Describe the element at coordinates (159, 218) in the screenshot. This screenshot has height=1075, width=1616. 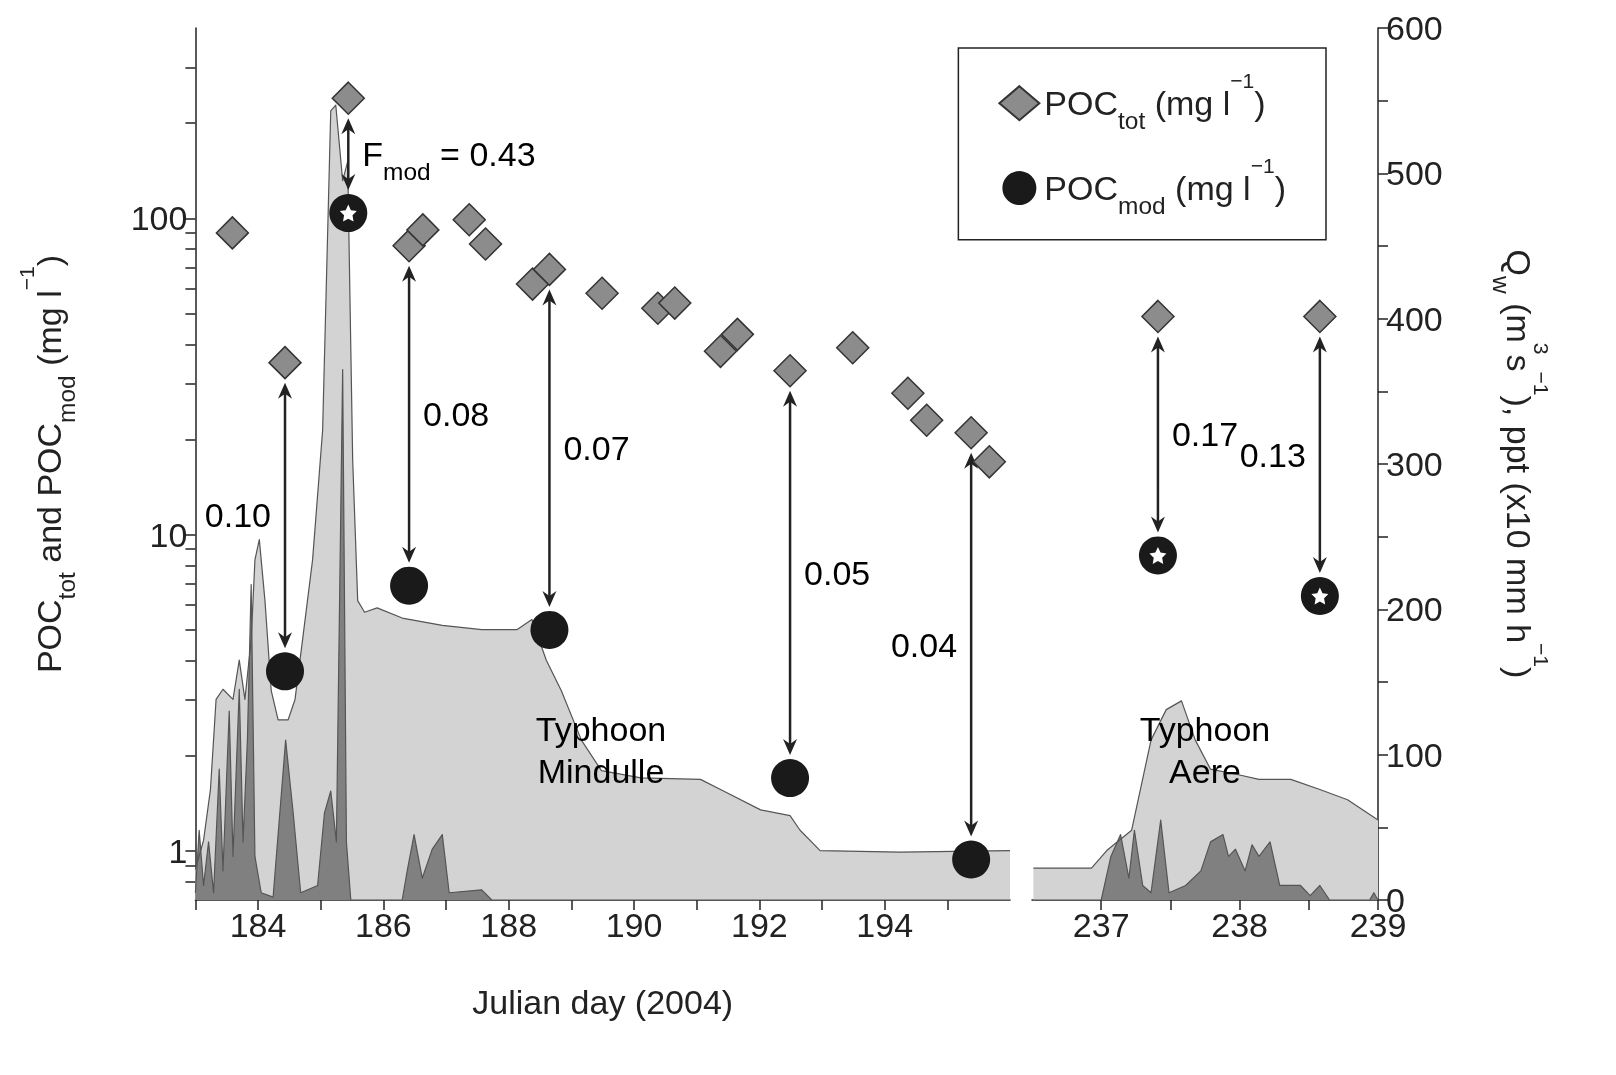
I see `y-tick-label: 100` at that location.